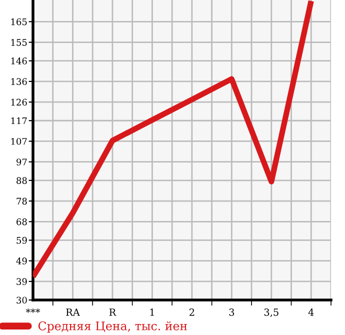 This screenshot has height=335, width=345. I want to click on y-tick-label: 49, so click(21, 261).